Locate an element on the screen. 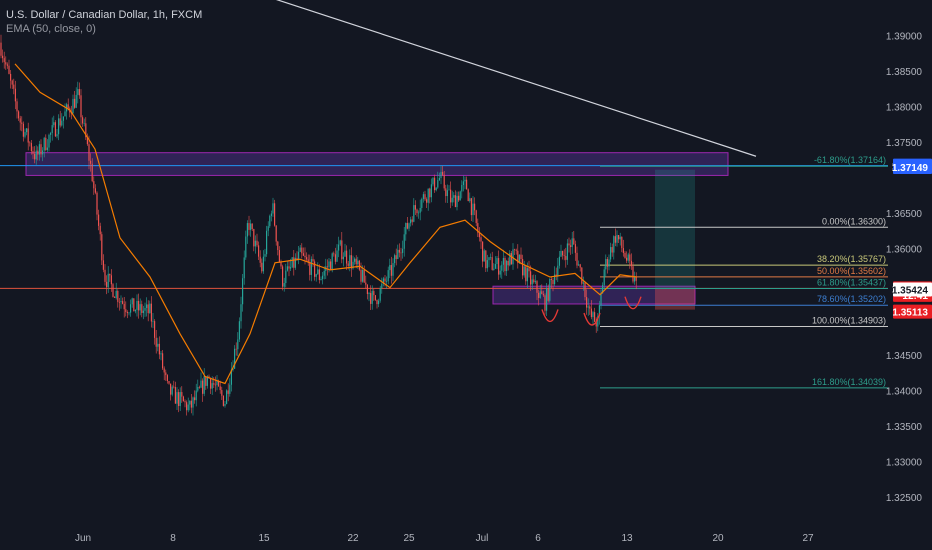 The height and width of the screenshot is (550, 932). fib-level-label-0: -61.80%(1.37164) is located at coordinates (850, 160).